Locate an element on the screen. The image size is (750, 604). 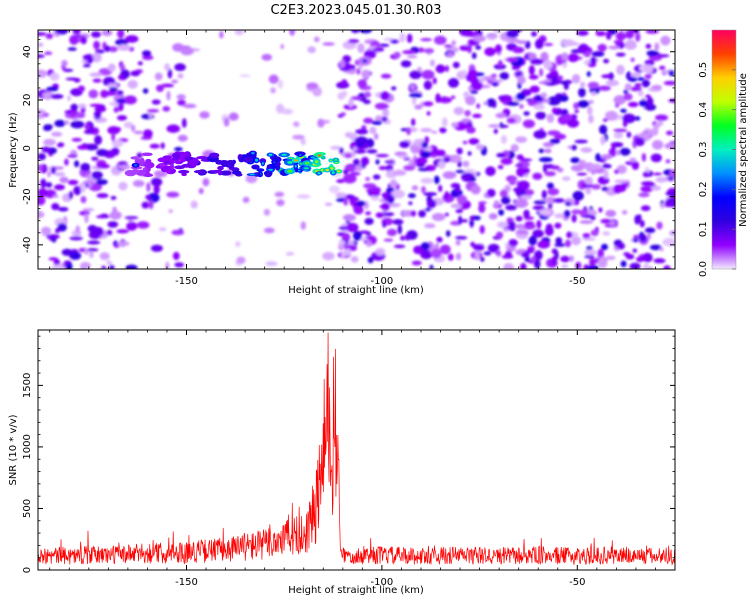
heatmap-x-tick-label: -150 is located at coordinates (186, 281).